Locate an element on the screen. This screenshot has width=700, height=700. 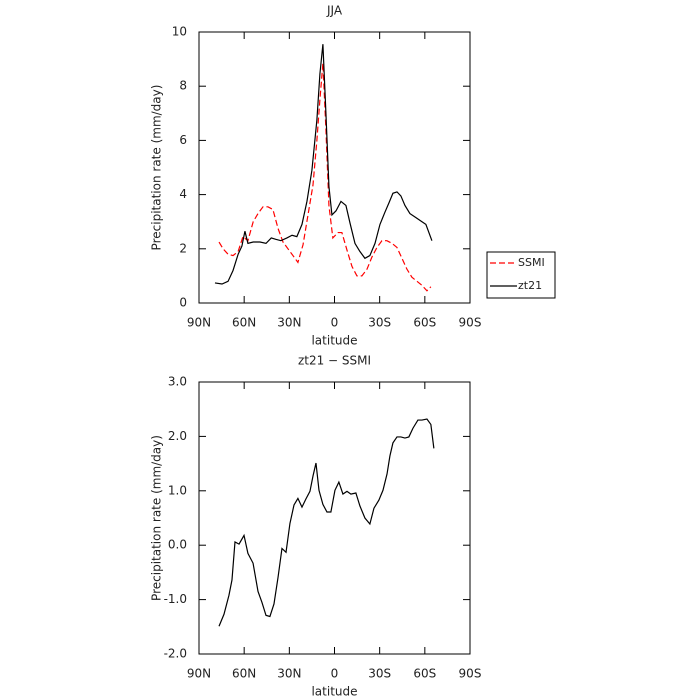
y-tick-label: 0.0 is located at coordinates (177, 545).